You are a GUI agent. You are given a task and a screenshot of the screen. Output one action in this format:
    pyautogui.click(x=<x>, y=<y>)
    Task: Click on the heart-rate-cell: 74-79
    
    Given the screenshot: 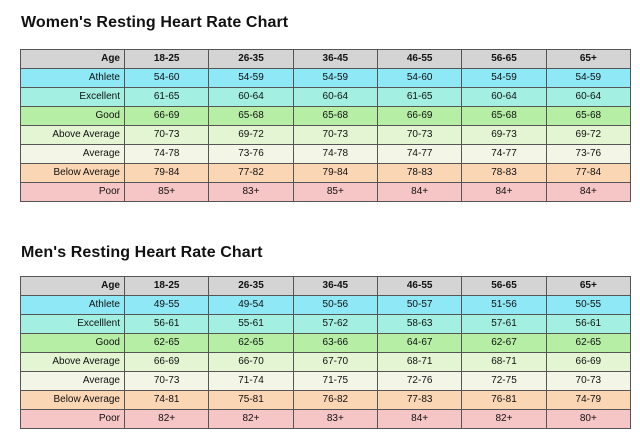 What is the action you would take?
    pyautogui.click(x=588, y=400)
    